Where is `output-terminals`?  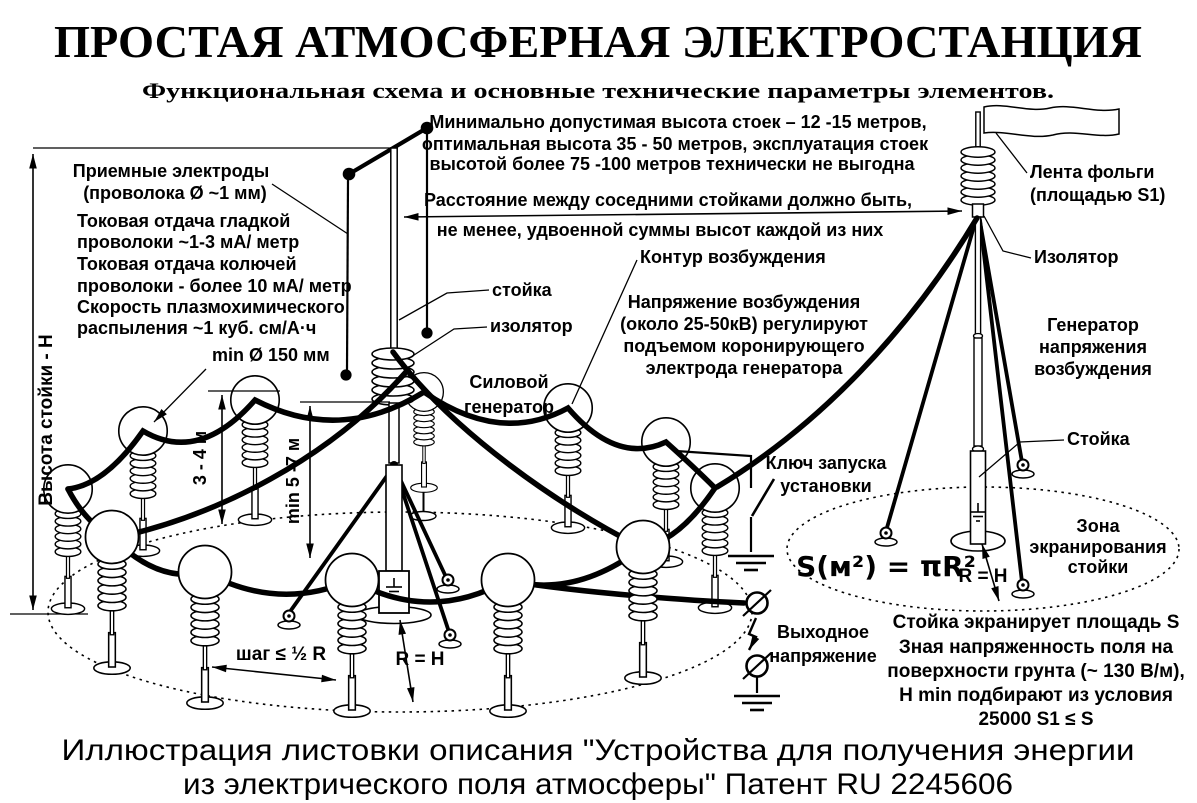
output-terminals is located at coordinates (757, 650).